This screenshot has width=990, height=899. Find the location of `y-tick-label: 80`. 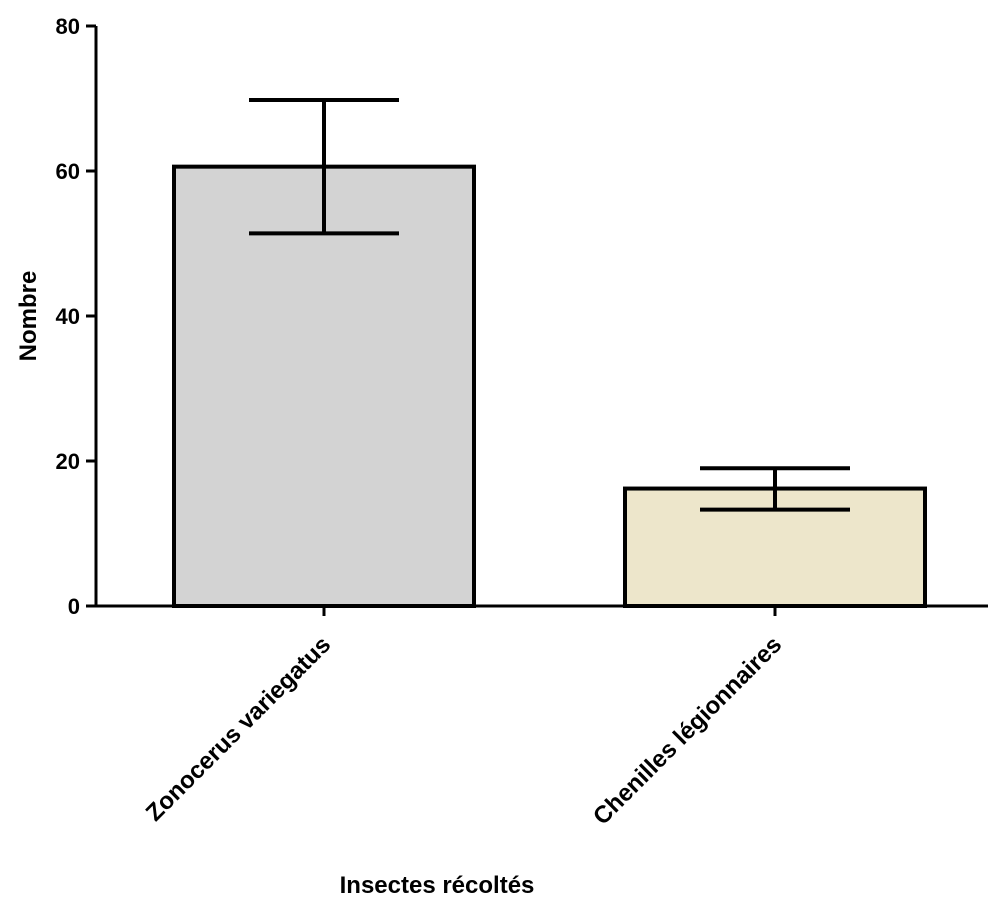

y-tick-label: 80 is located at coordinates (68, 26).